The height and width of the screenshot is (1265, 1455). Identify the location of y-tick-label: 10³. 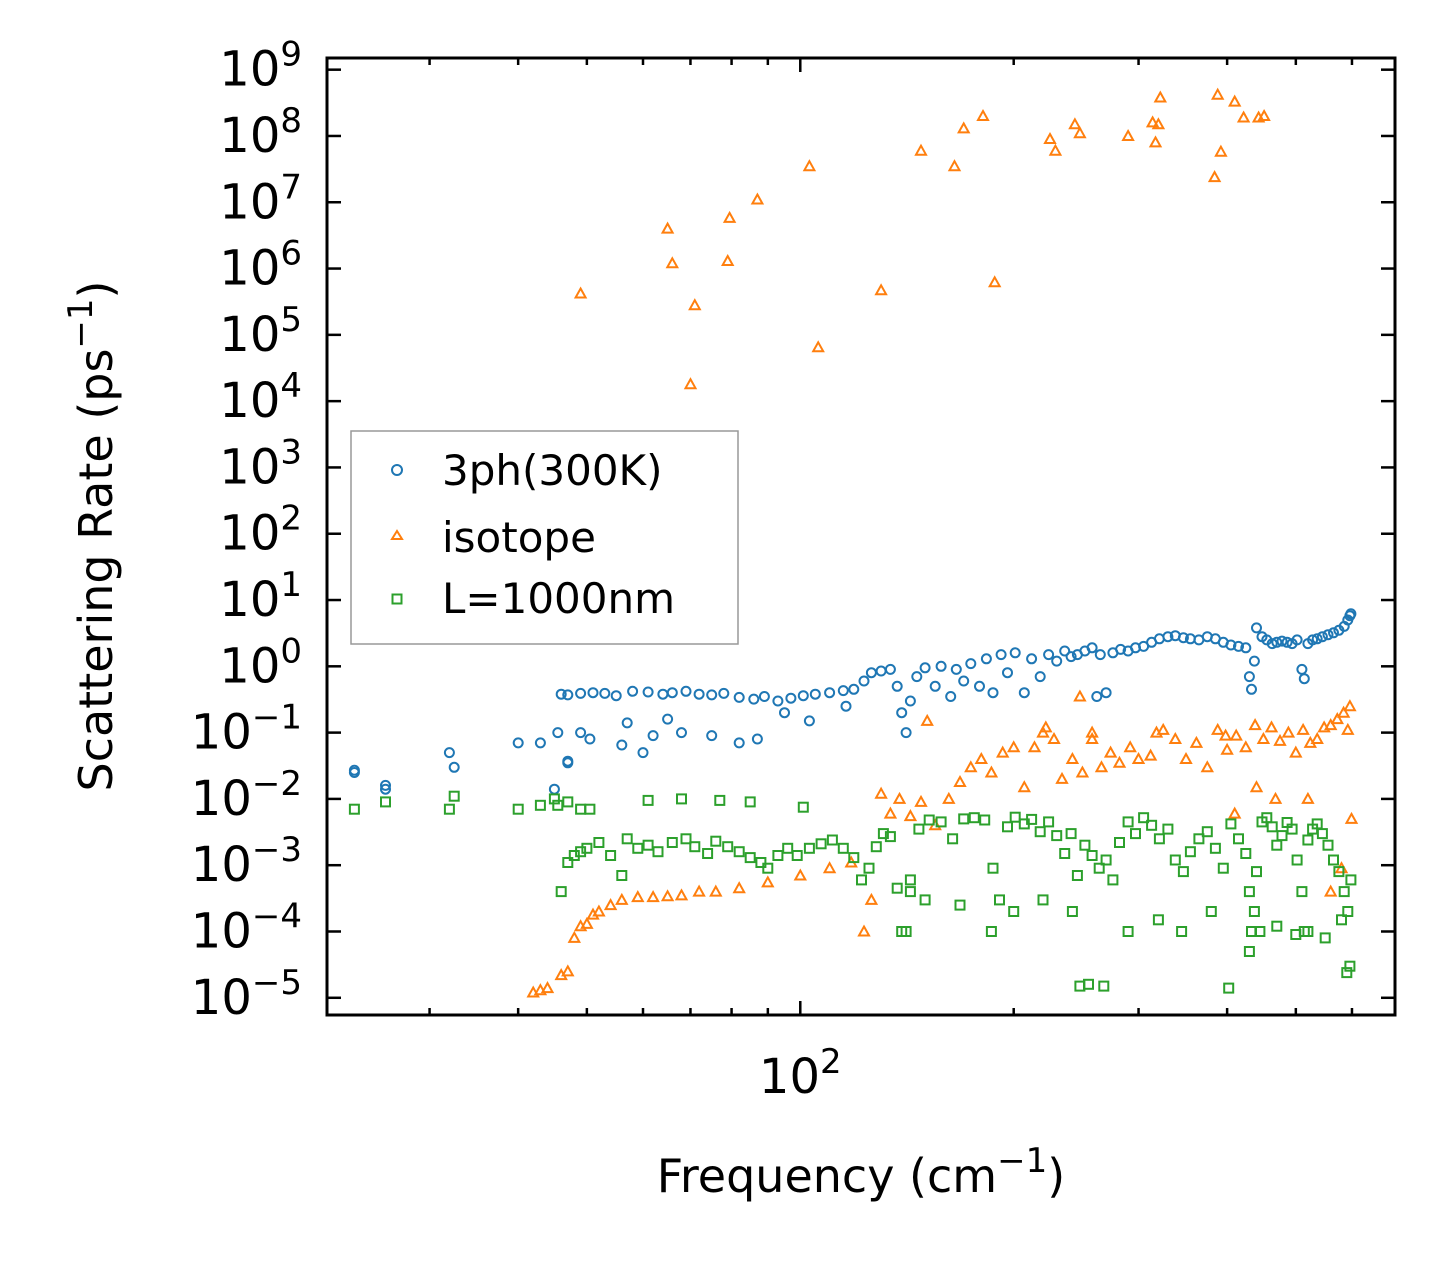
(260, 463).